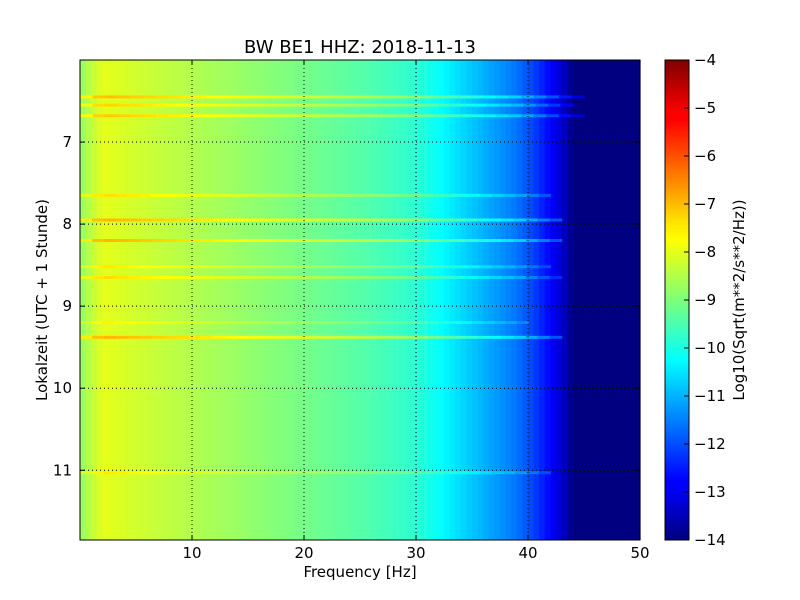 The width and height of the screenshot is (800, 600). Describe the element at coordinates (705, 108) in the screenshot. I see `colorbar-tick-label: −5` at that location.